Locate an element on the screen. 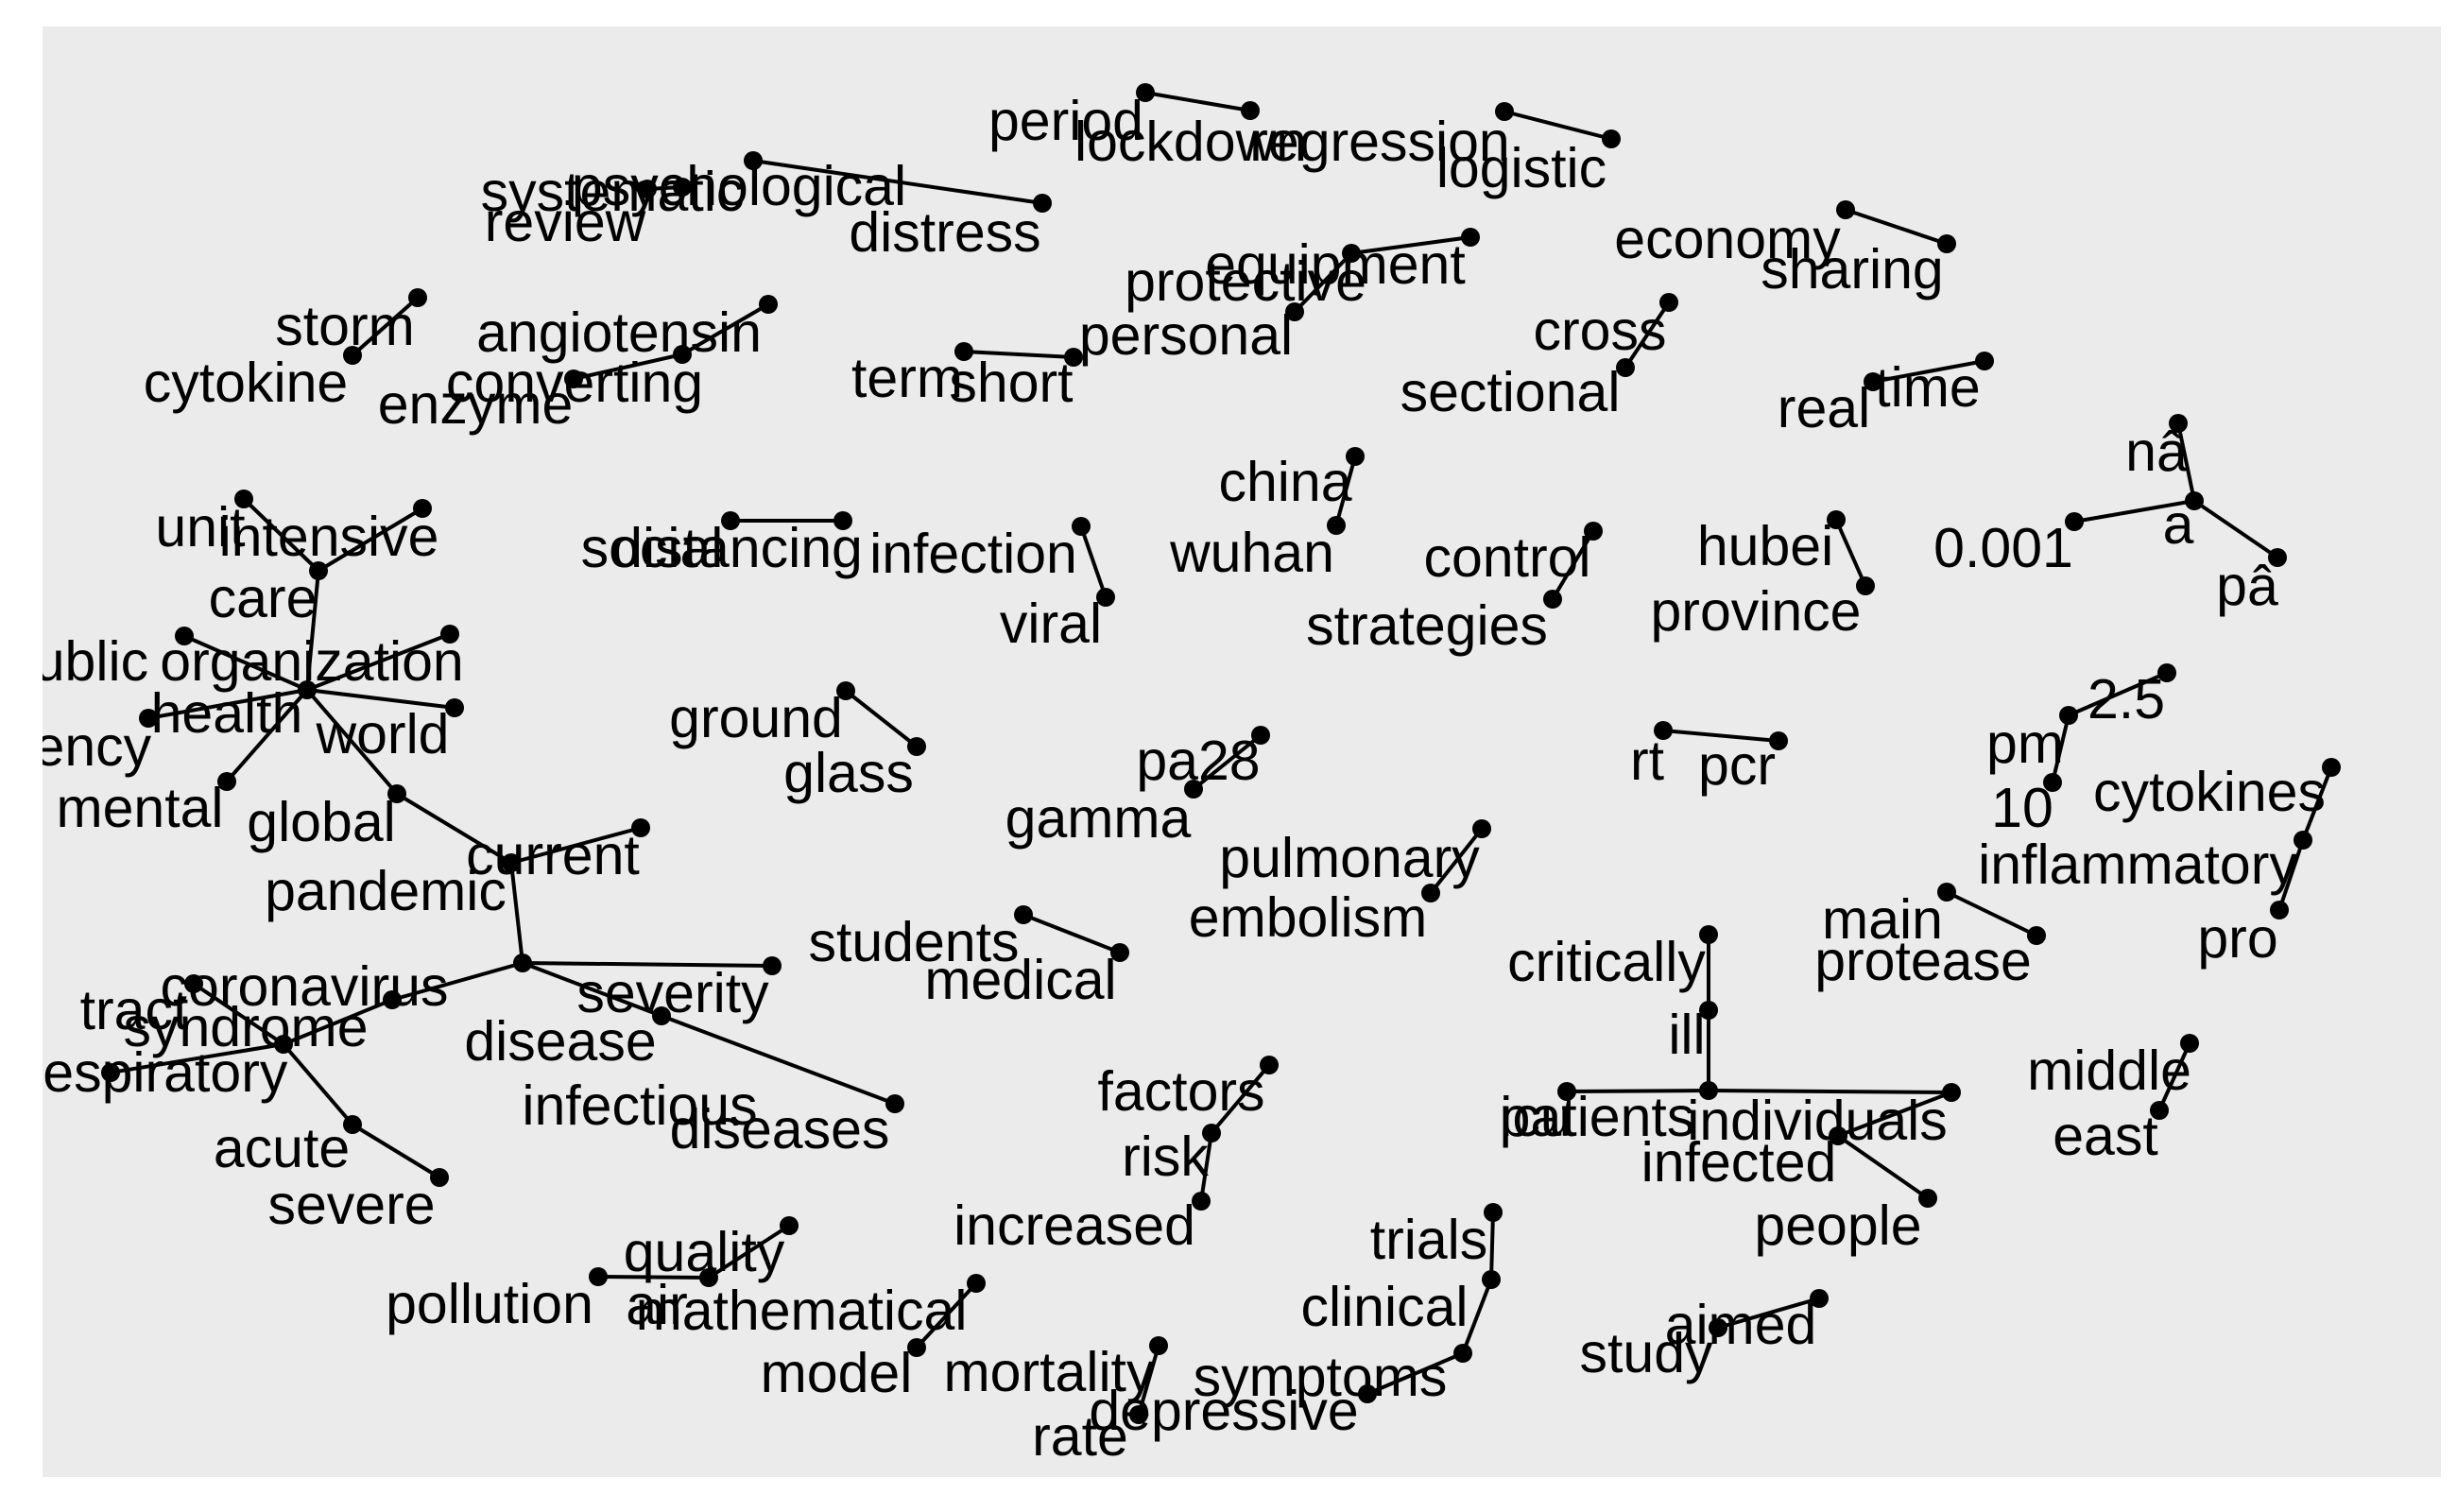 The width and height of the screenshot is (2457, 1512). node-inflammatory is located at coordinates (2303, 840).